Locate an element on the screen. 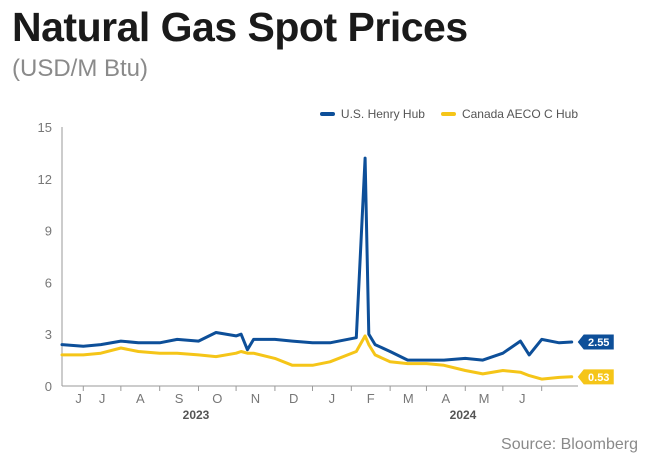 This screenshot has width=654, height=466. x-tick-label: D is located at coordinates (293, 398).